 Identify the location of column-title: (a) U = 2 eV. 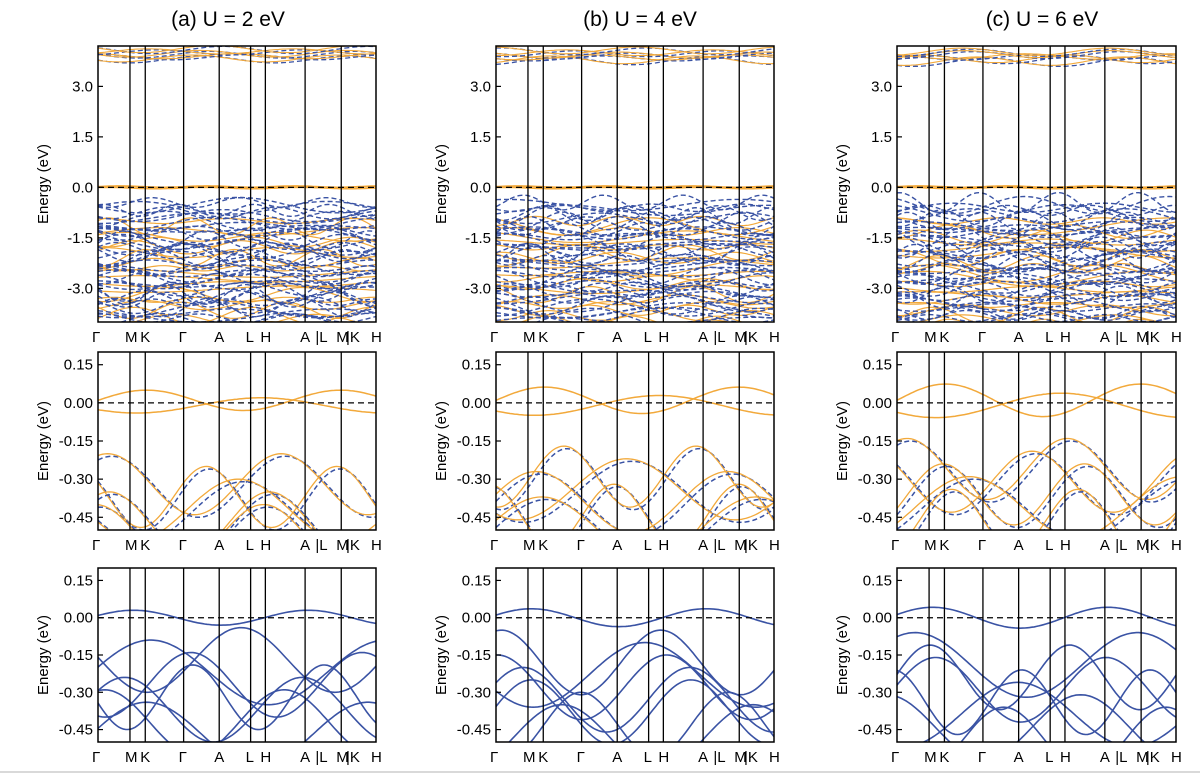
(228, 19).